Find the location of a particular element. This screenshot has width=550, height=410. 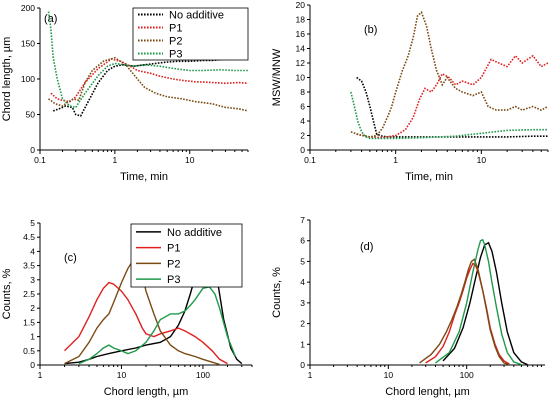

y-tick-label: 100 is located at coordinates (28, 79).